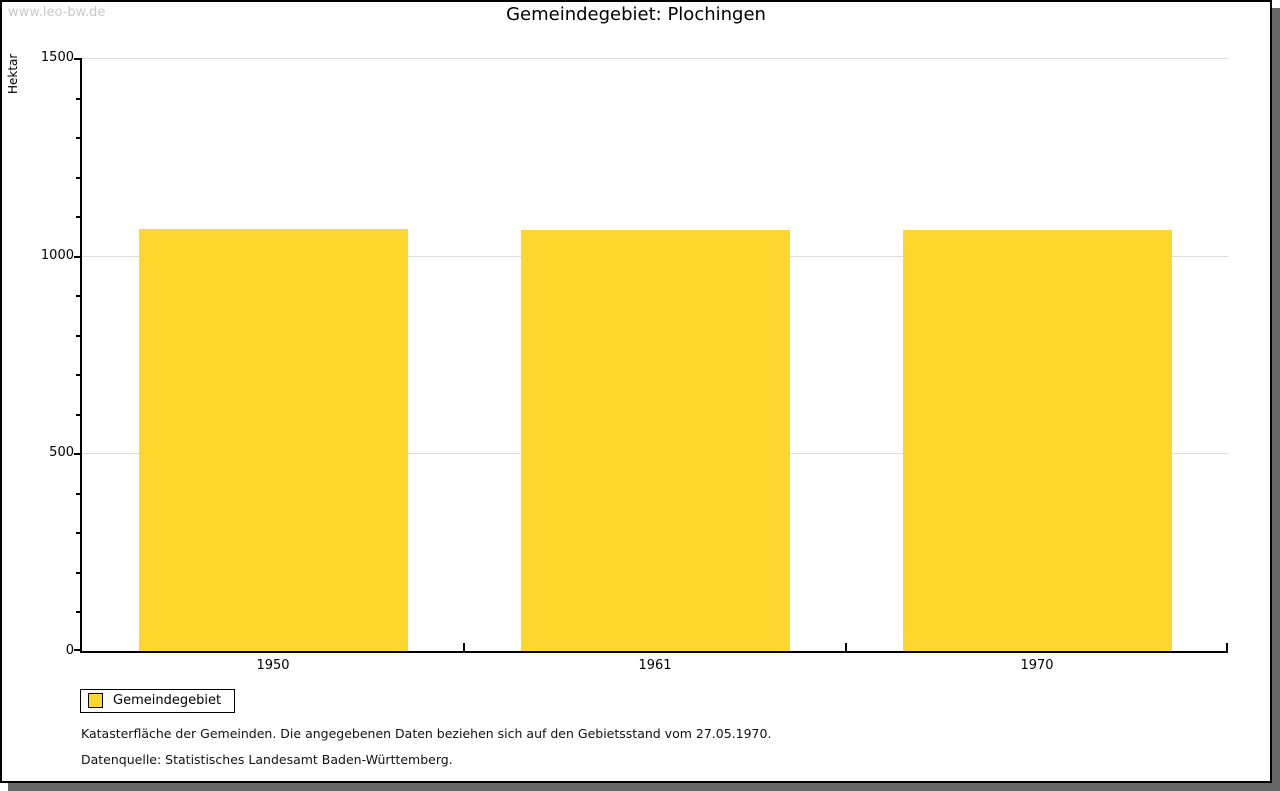 Image resolution: width=1280 pixels, height=791 pixels. Describe the element at coordinates (57, 57) in the screenshot. I see `y-tick-label: 1500` at that location.